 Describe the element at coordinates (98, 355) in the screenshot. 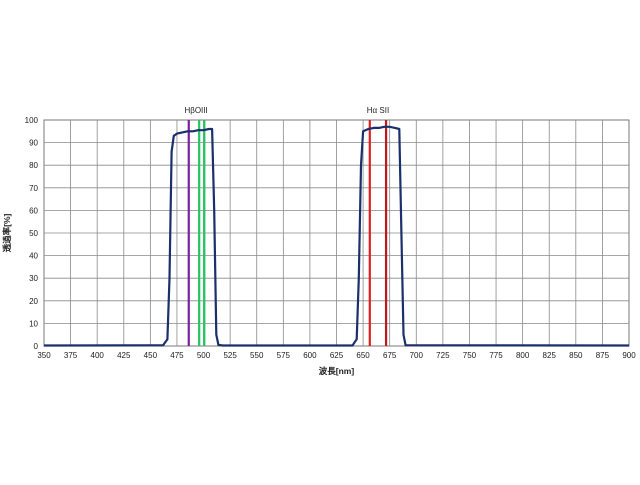

I see `x-tick-label: 400` at that location.